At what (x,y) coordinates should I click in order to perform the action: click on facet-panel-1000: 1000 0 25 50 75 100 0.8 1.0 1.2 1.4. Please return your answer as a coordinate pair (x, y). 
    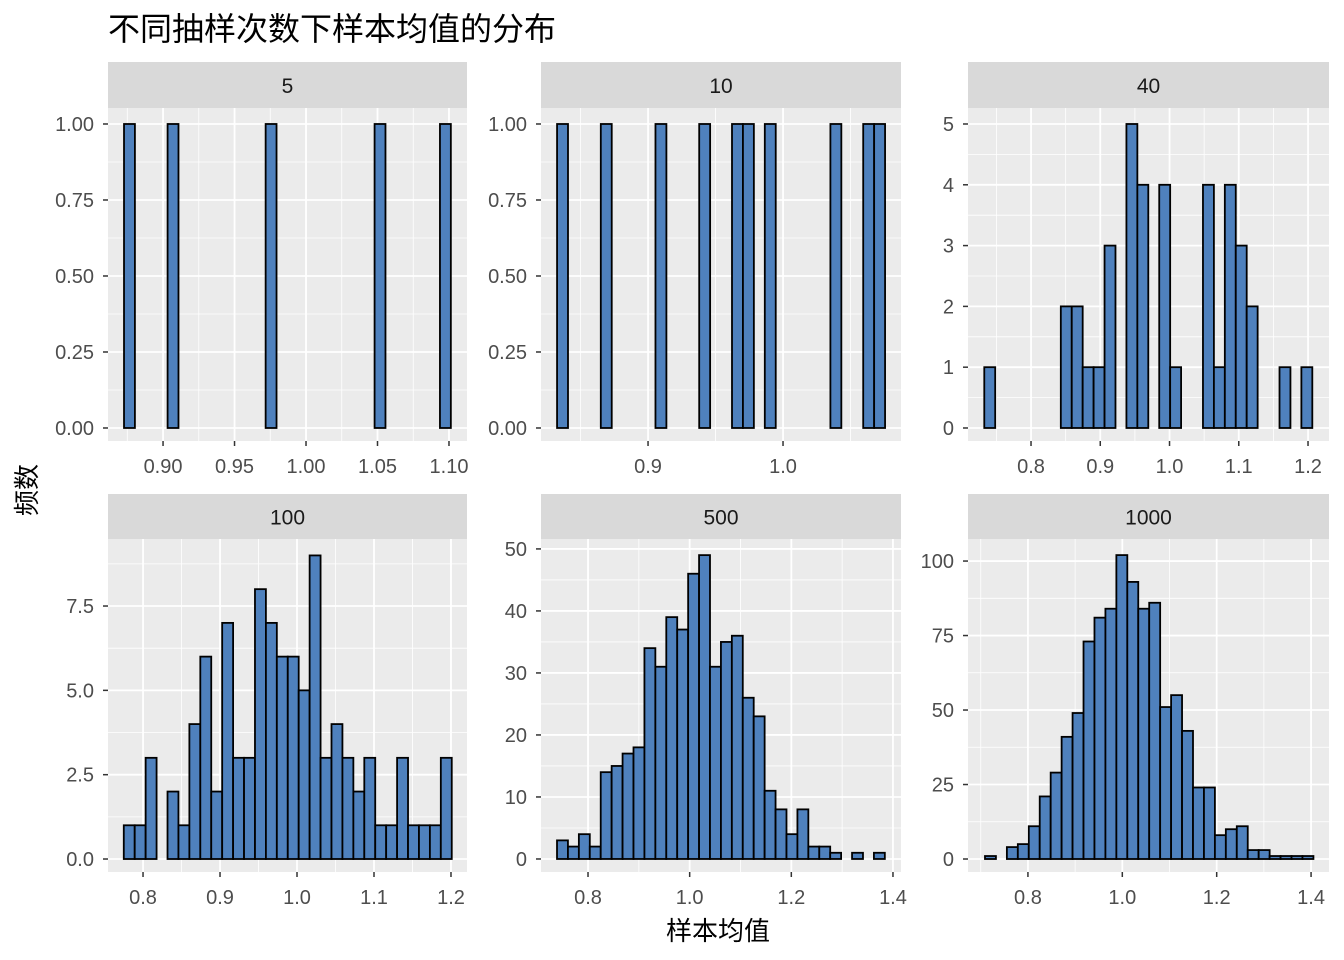
    Looking at the image, I should click on (1125, 701).